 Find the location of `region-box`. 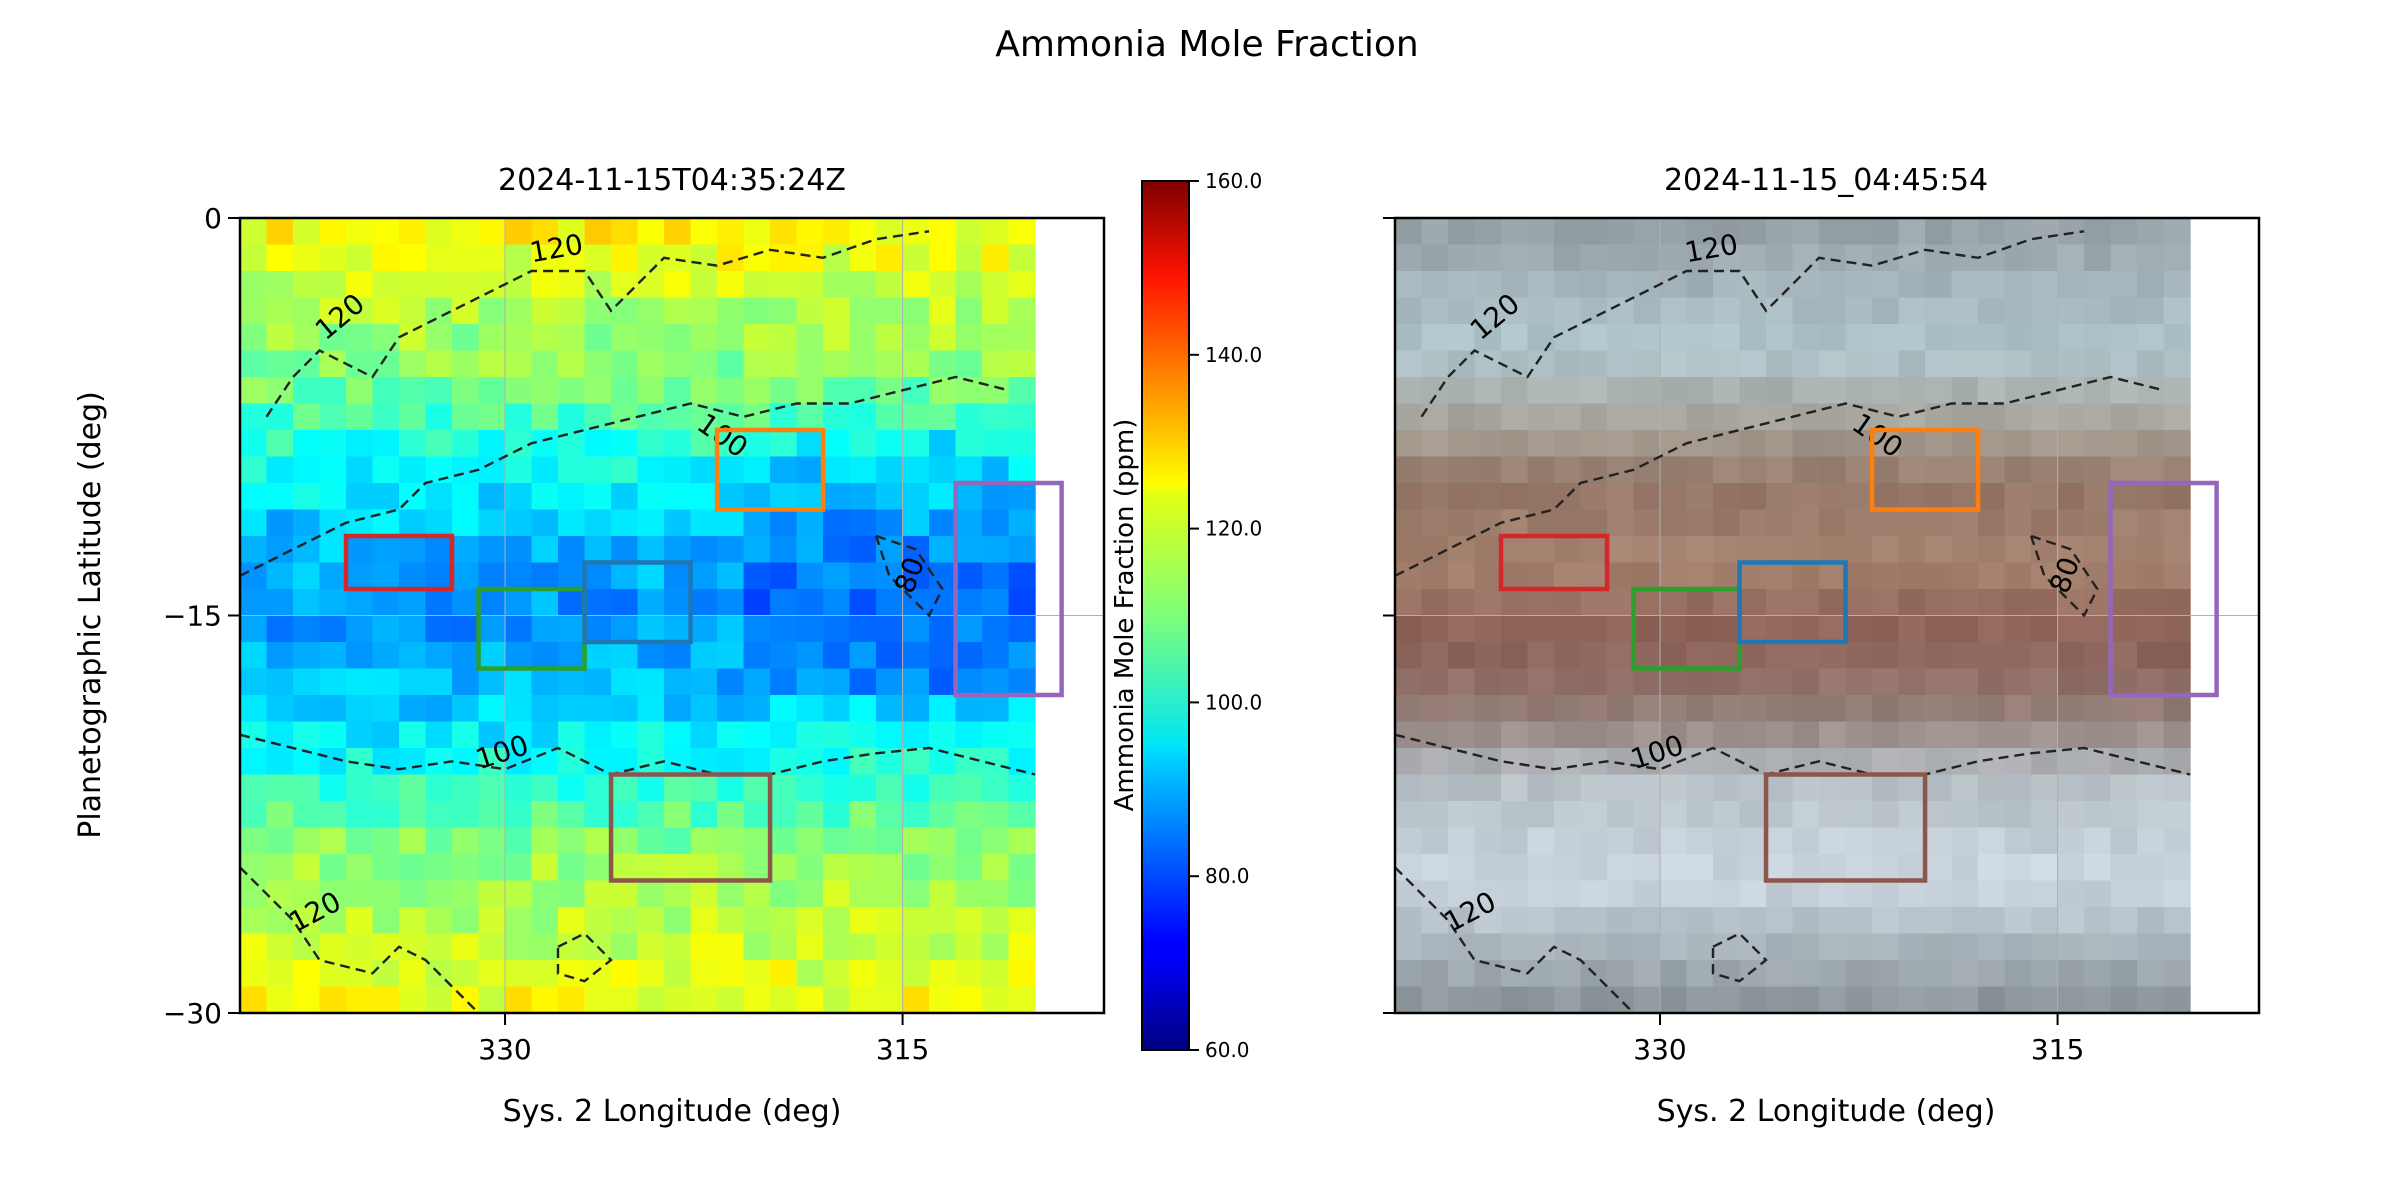

region-box is located at coordinates (1925, 469).